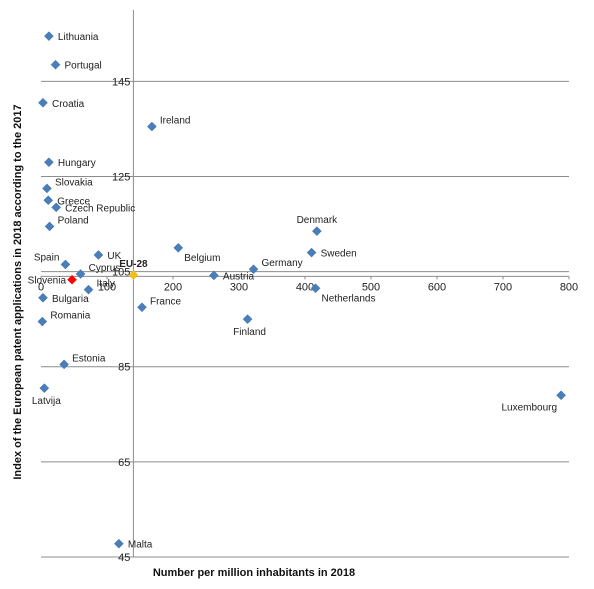 The image size is (594, 589). Describe the element at coordinates (74, 182) in the screenshot. I see `point-label-slovakia: Slovakia` at that location.